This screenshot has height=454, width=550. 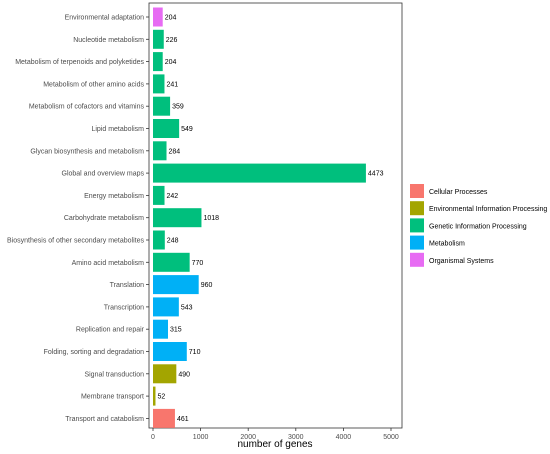 What do you see at coordinates (187, 129) in the screenshot?
I see `value-label-lipid-metabolism: 549` at bounding box center [187, 129].